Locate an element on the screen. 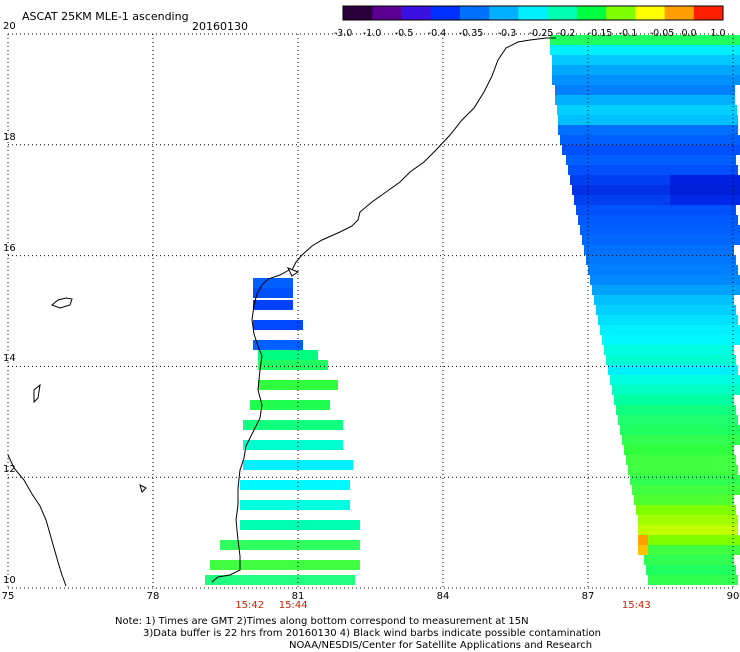 The width and height of the screenshot is (740, 652). colorbar-tick-label: -3.0 is located at coordinates (343, 33).